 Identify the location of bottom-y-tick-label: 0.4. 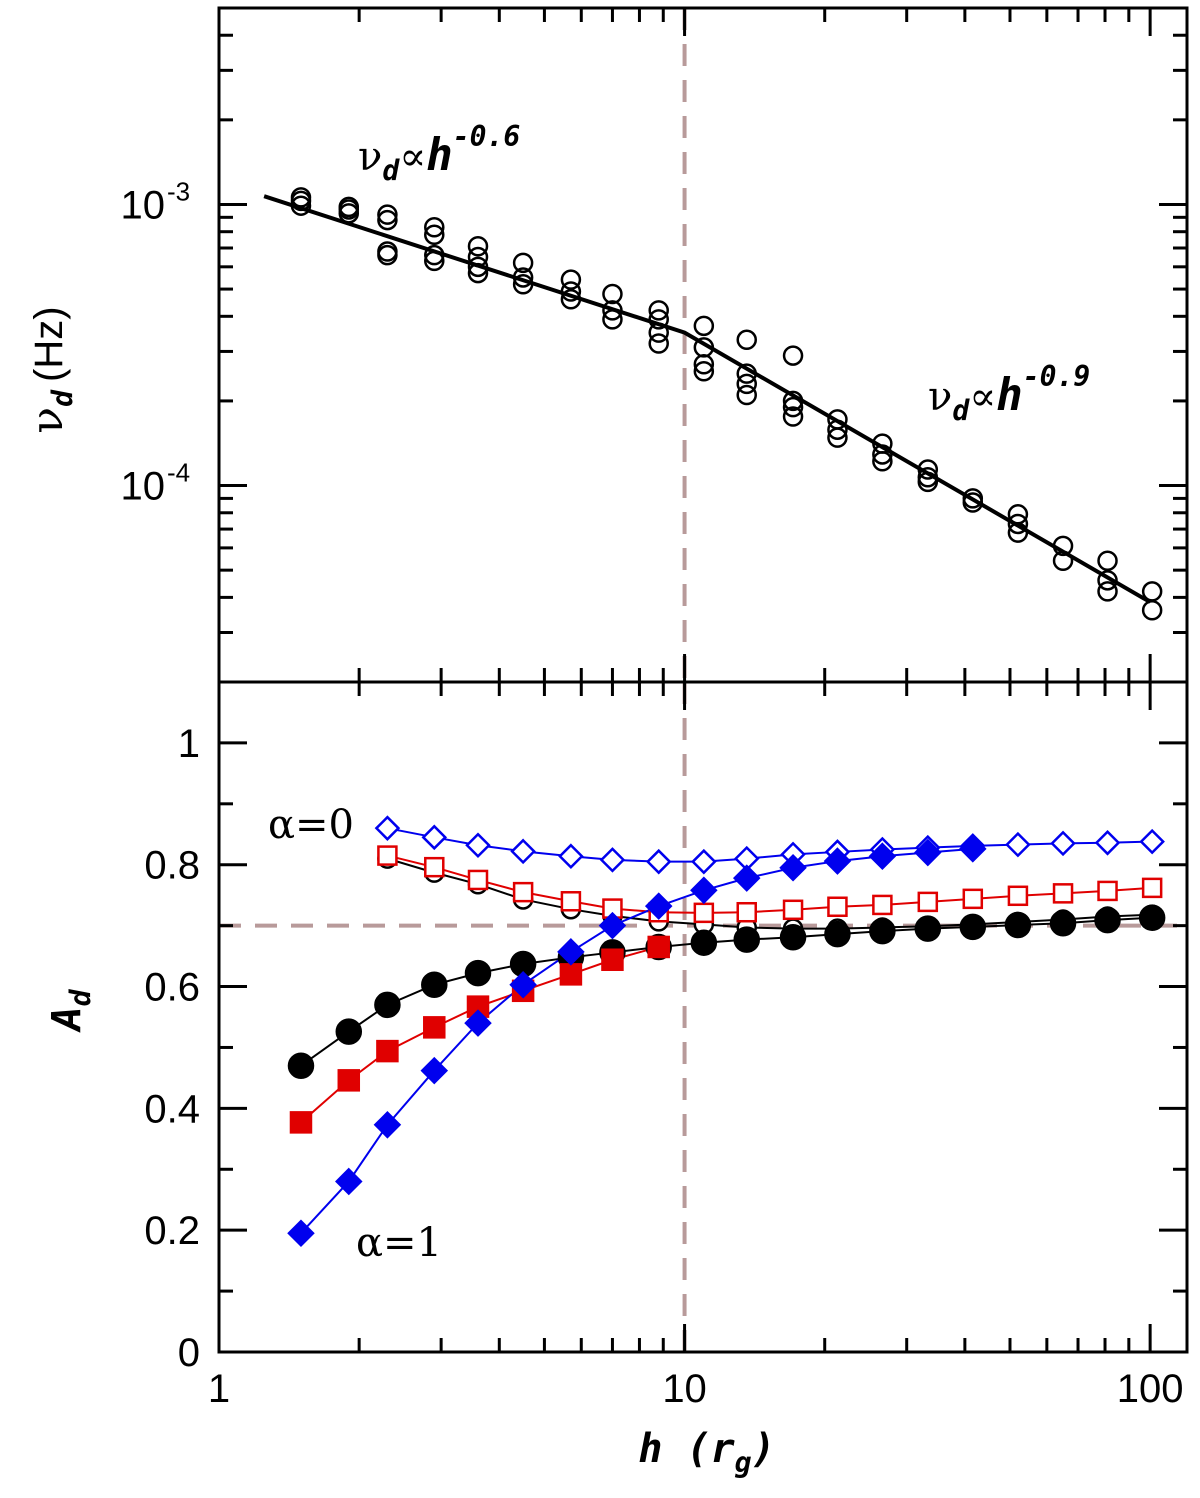
(172, 1109).